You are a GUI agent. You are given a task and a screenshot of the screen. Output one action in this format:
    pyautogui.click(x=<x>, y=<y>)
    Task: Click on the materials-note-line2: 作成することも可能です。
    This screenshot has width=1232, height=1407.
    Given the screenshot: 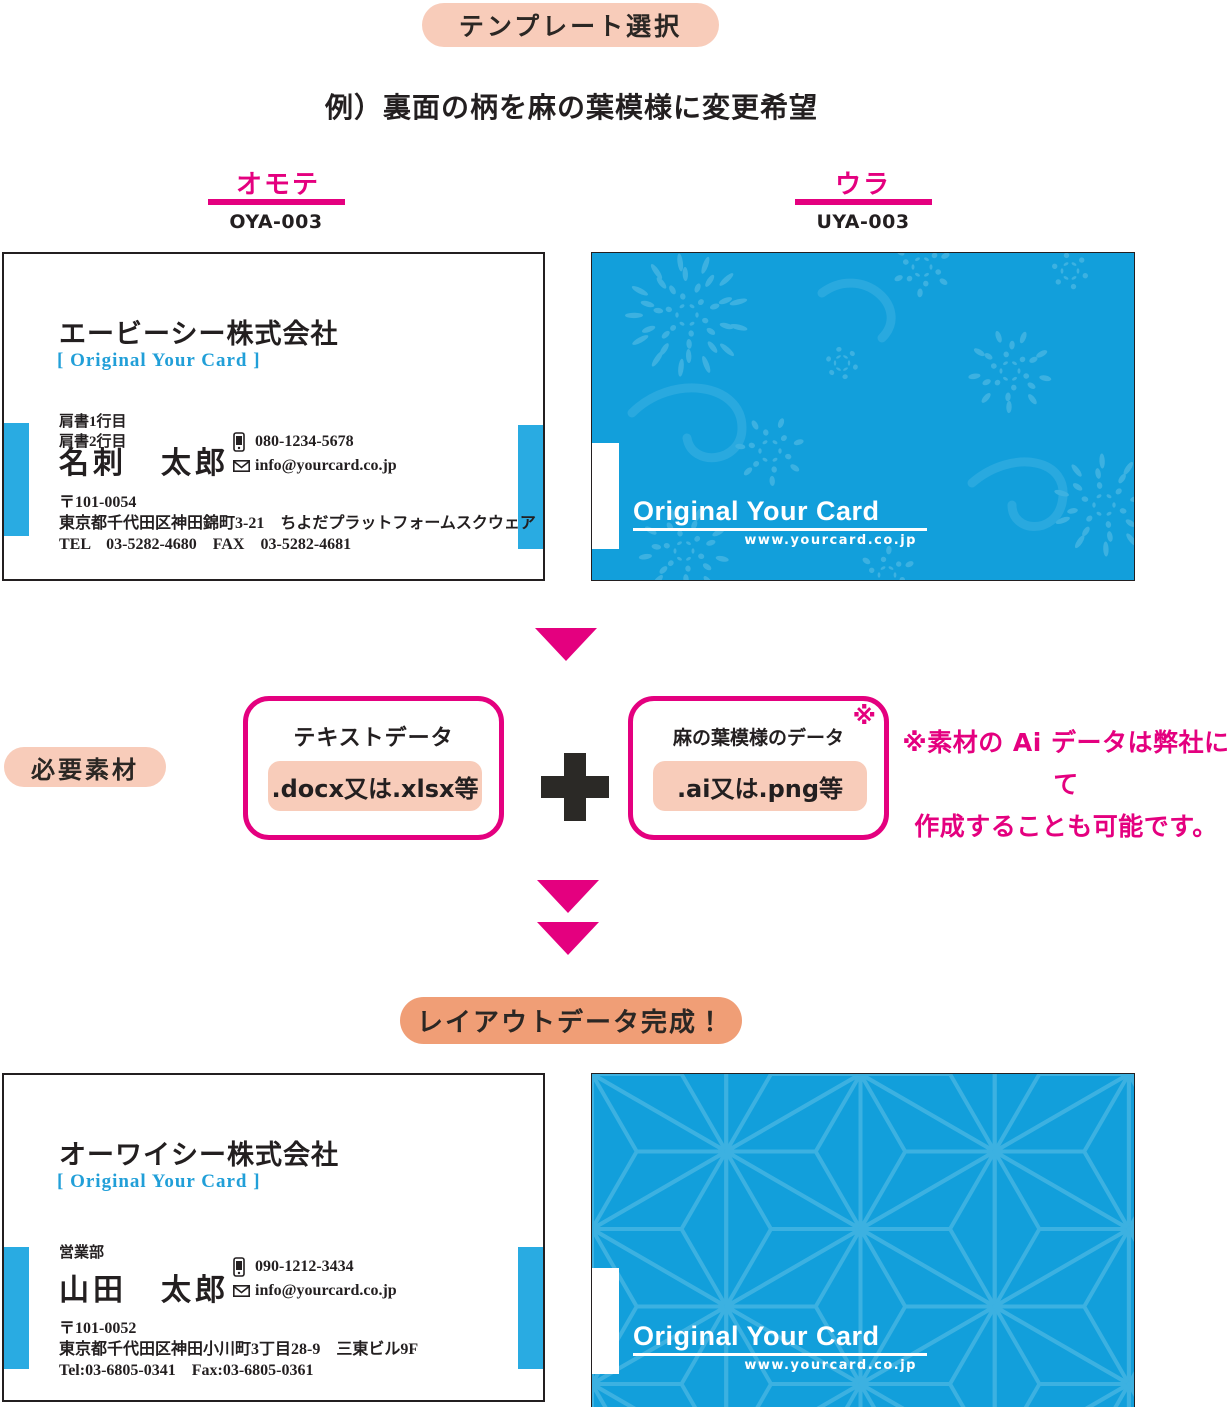 What is the action you would take?
    pyautogui.click(x=1066, y=826)
    